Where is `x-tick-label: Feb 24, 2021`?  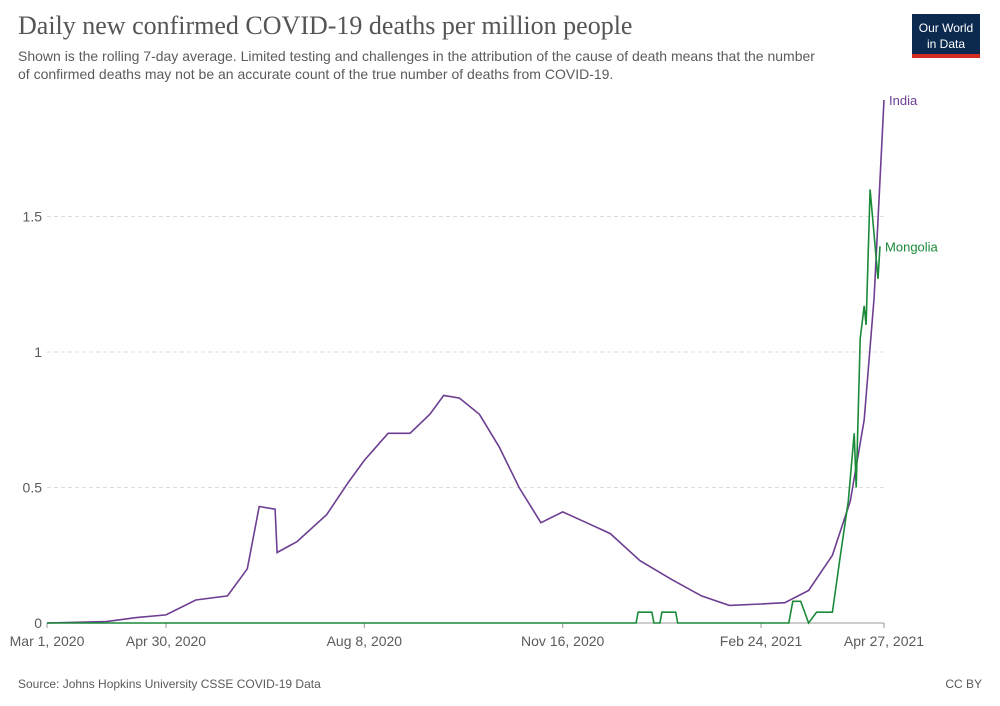 x-tick-label: Feb 24, 2021 is located at coordinates (761, 641).